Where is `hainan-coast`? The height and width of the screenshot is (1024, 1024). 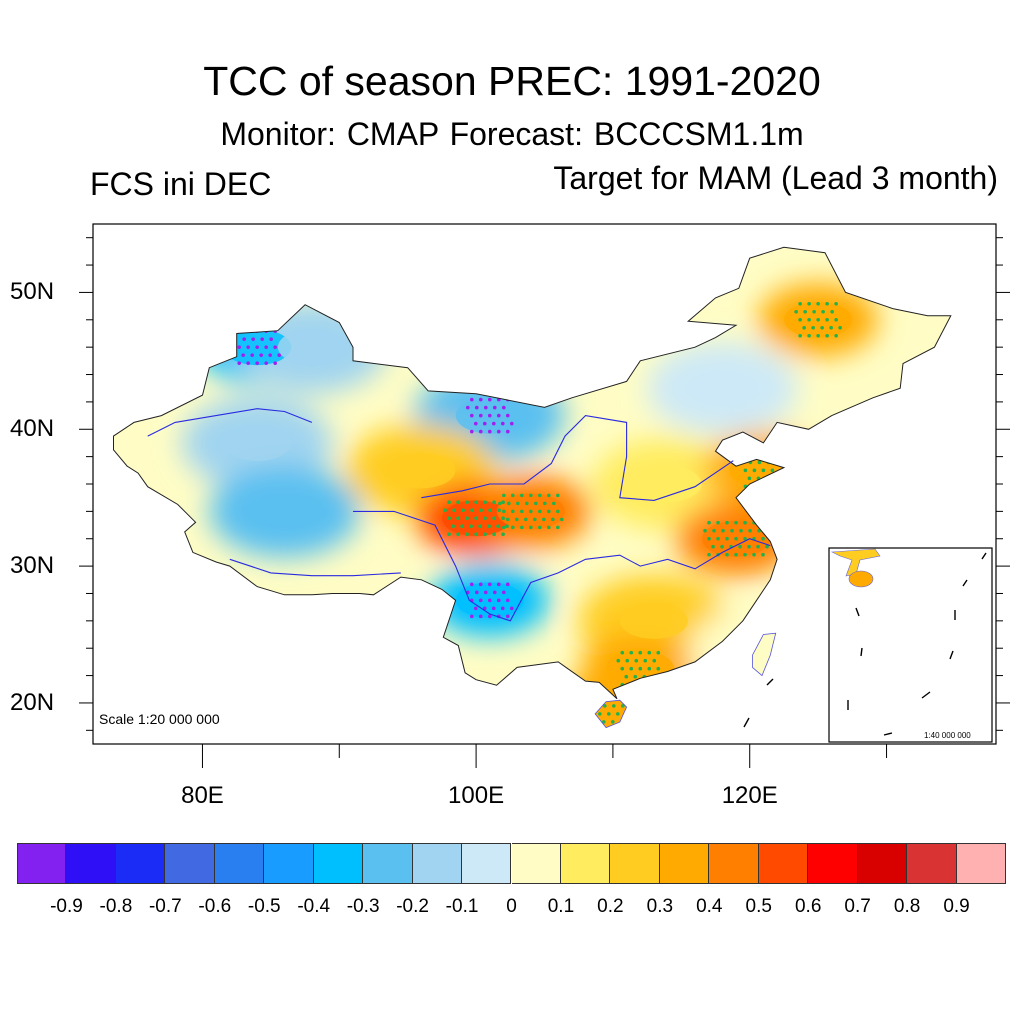 hainan-coast is located at coordinates (611, 714).